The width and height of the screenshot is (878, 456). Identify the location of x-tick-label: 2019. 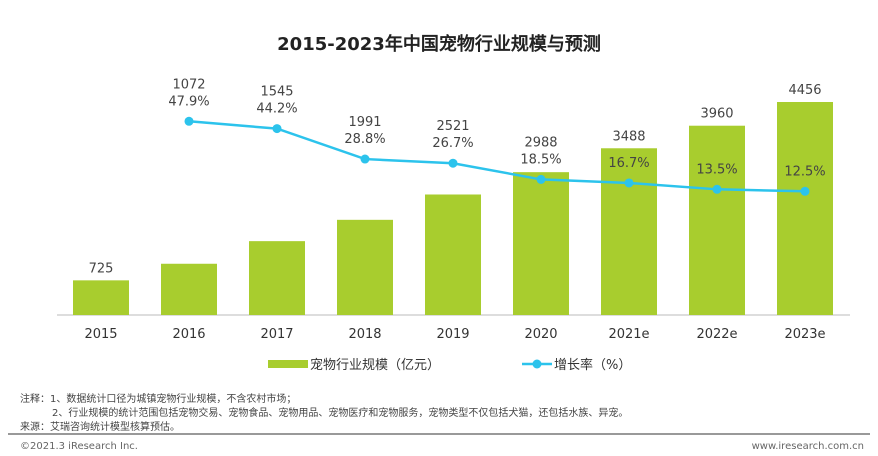
(452, 334).